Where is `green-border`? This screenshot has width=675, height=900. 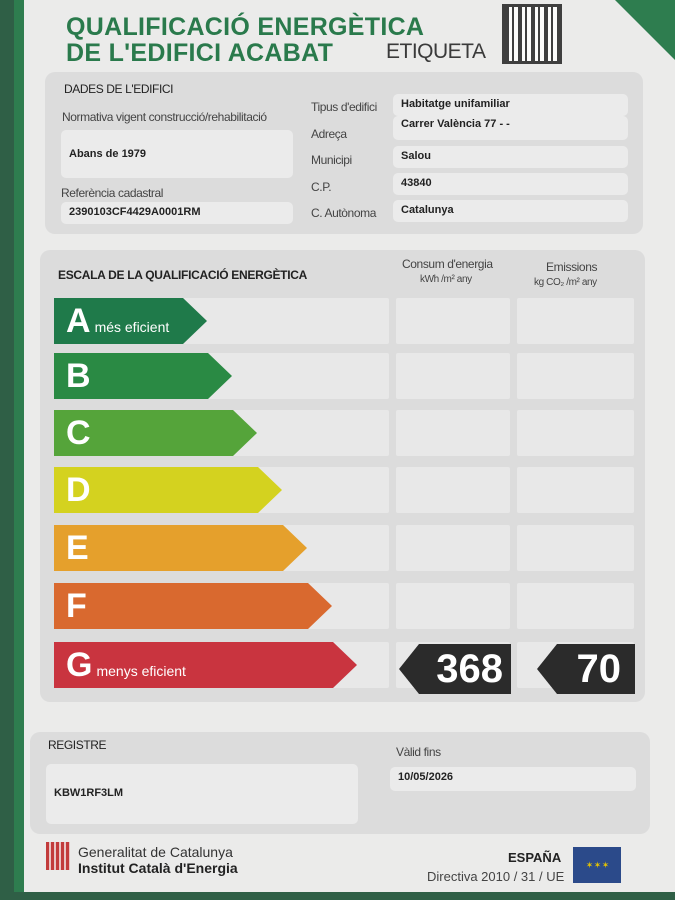 green-border is located at coordinates (19, 446).